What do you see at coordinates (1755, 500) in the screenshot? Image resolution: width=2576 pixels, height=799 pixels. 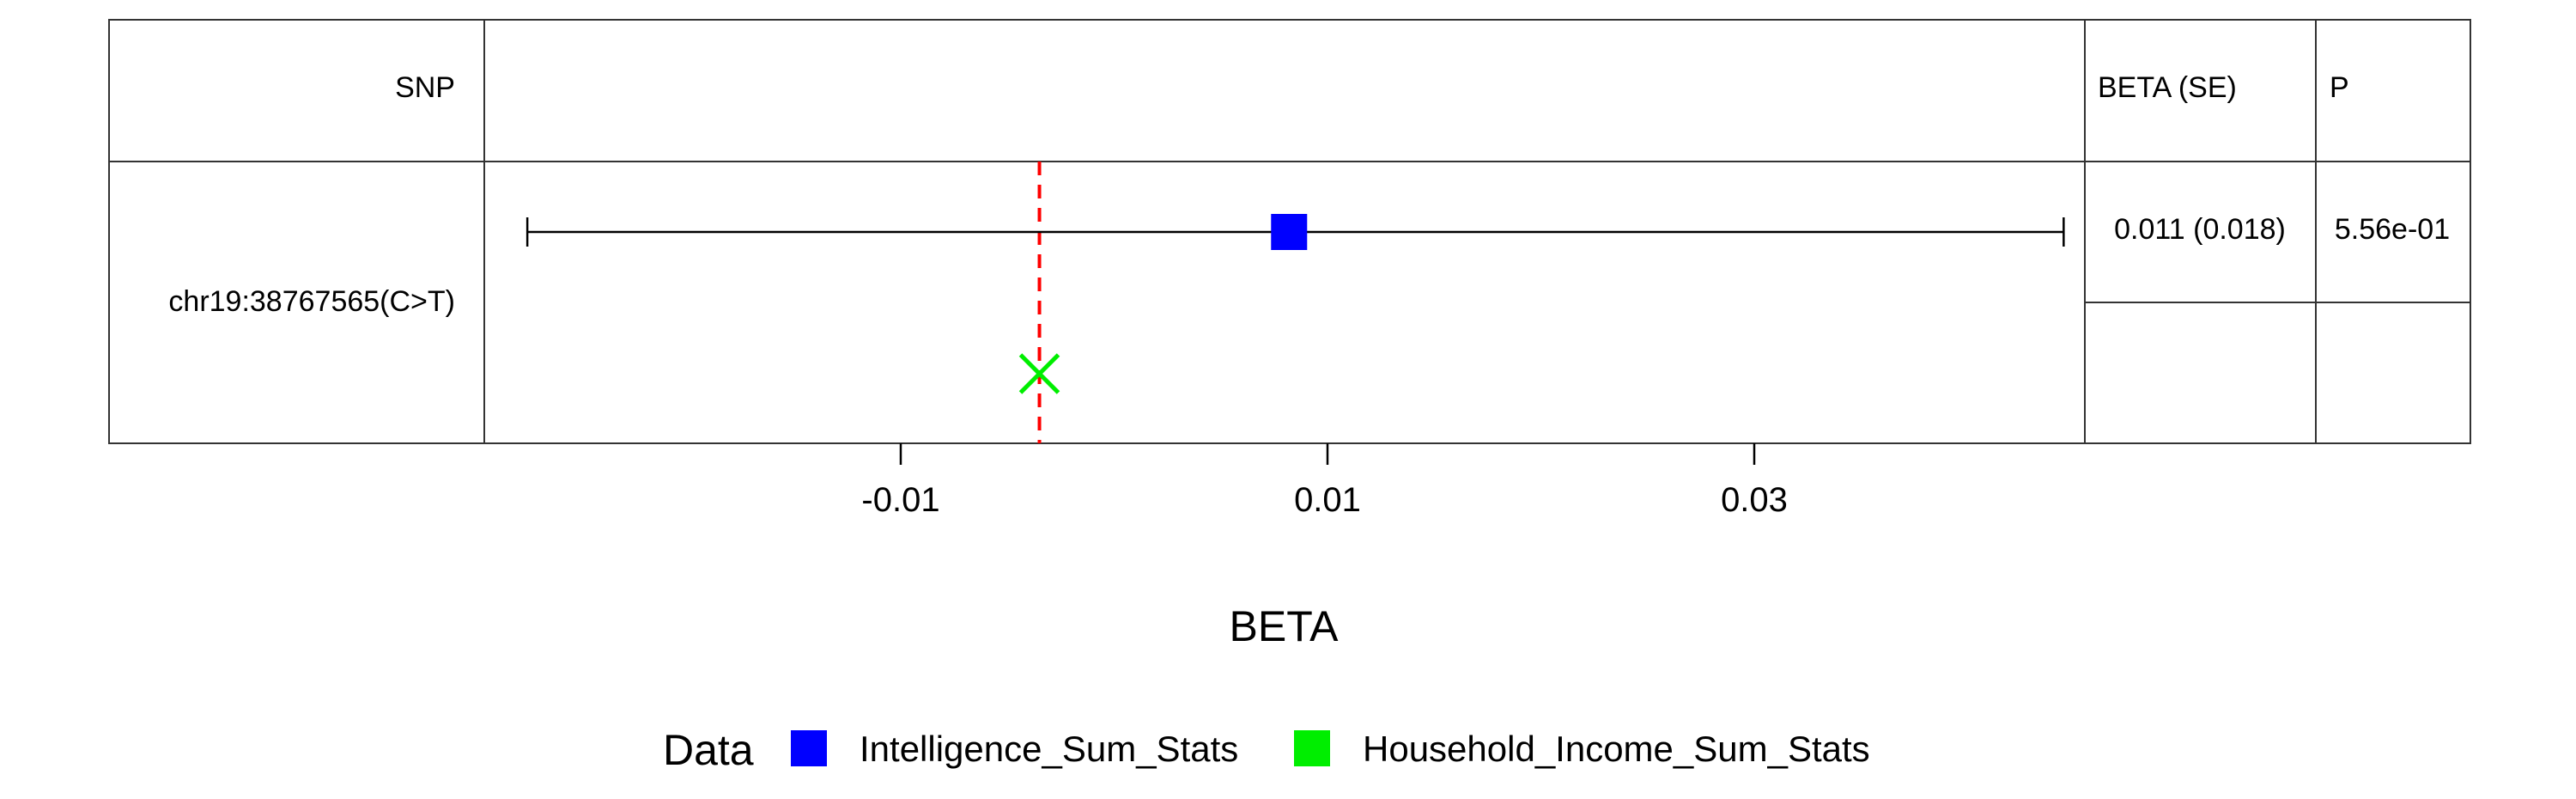 I see `x-tick-label-2: 0.03` at bounding box center [1755, 500].